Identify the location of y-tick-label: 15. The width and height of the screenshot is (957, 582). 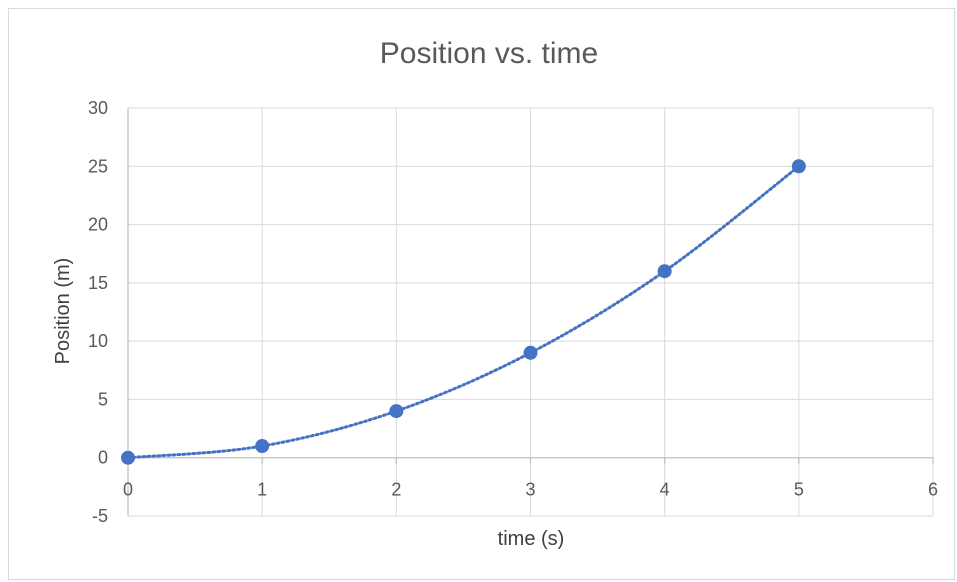
(98, 283).